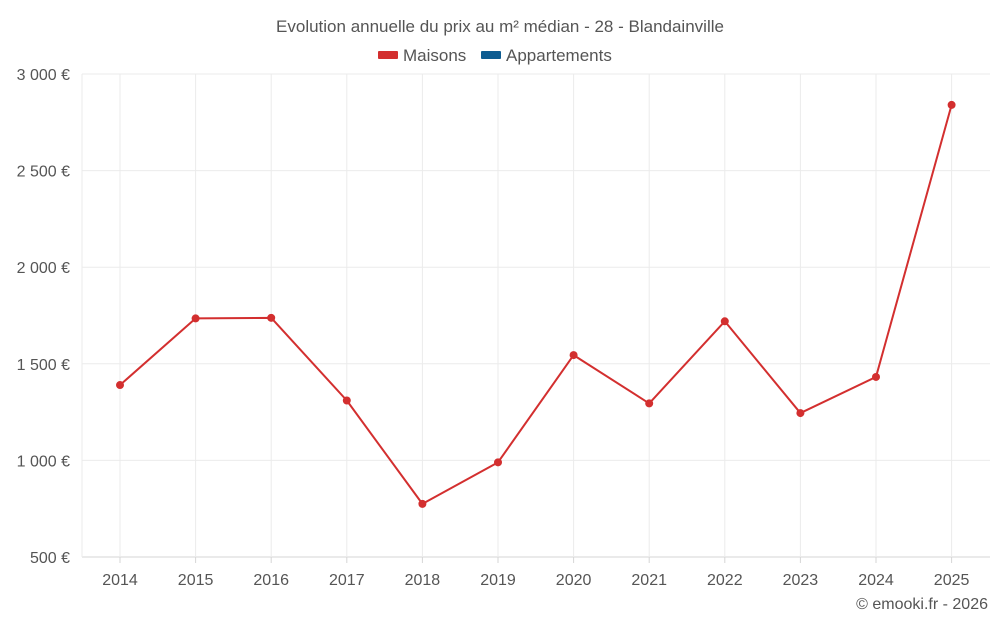 The height and width of the screenshot is (625, 1000). Describe the element at coordinates (43, 317) in the screenshot. I see `y-axis-labels: 500 € 1 000 € 1 500 € 2 000 € 2 500 € 3 000 €` at that location.